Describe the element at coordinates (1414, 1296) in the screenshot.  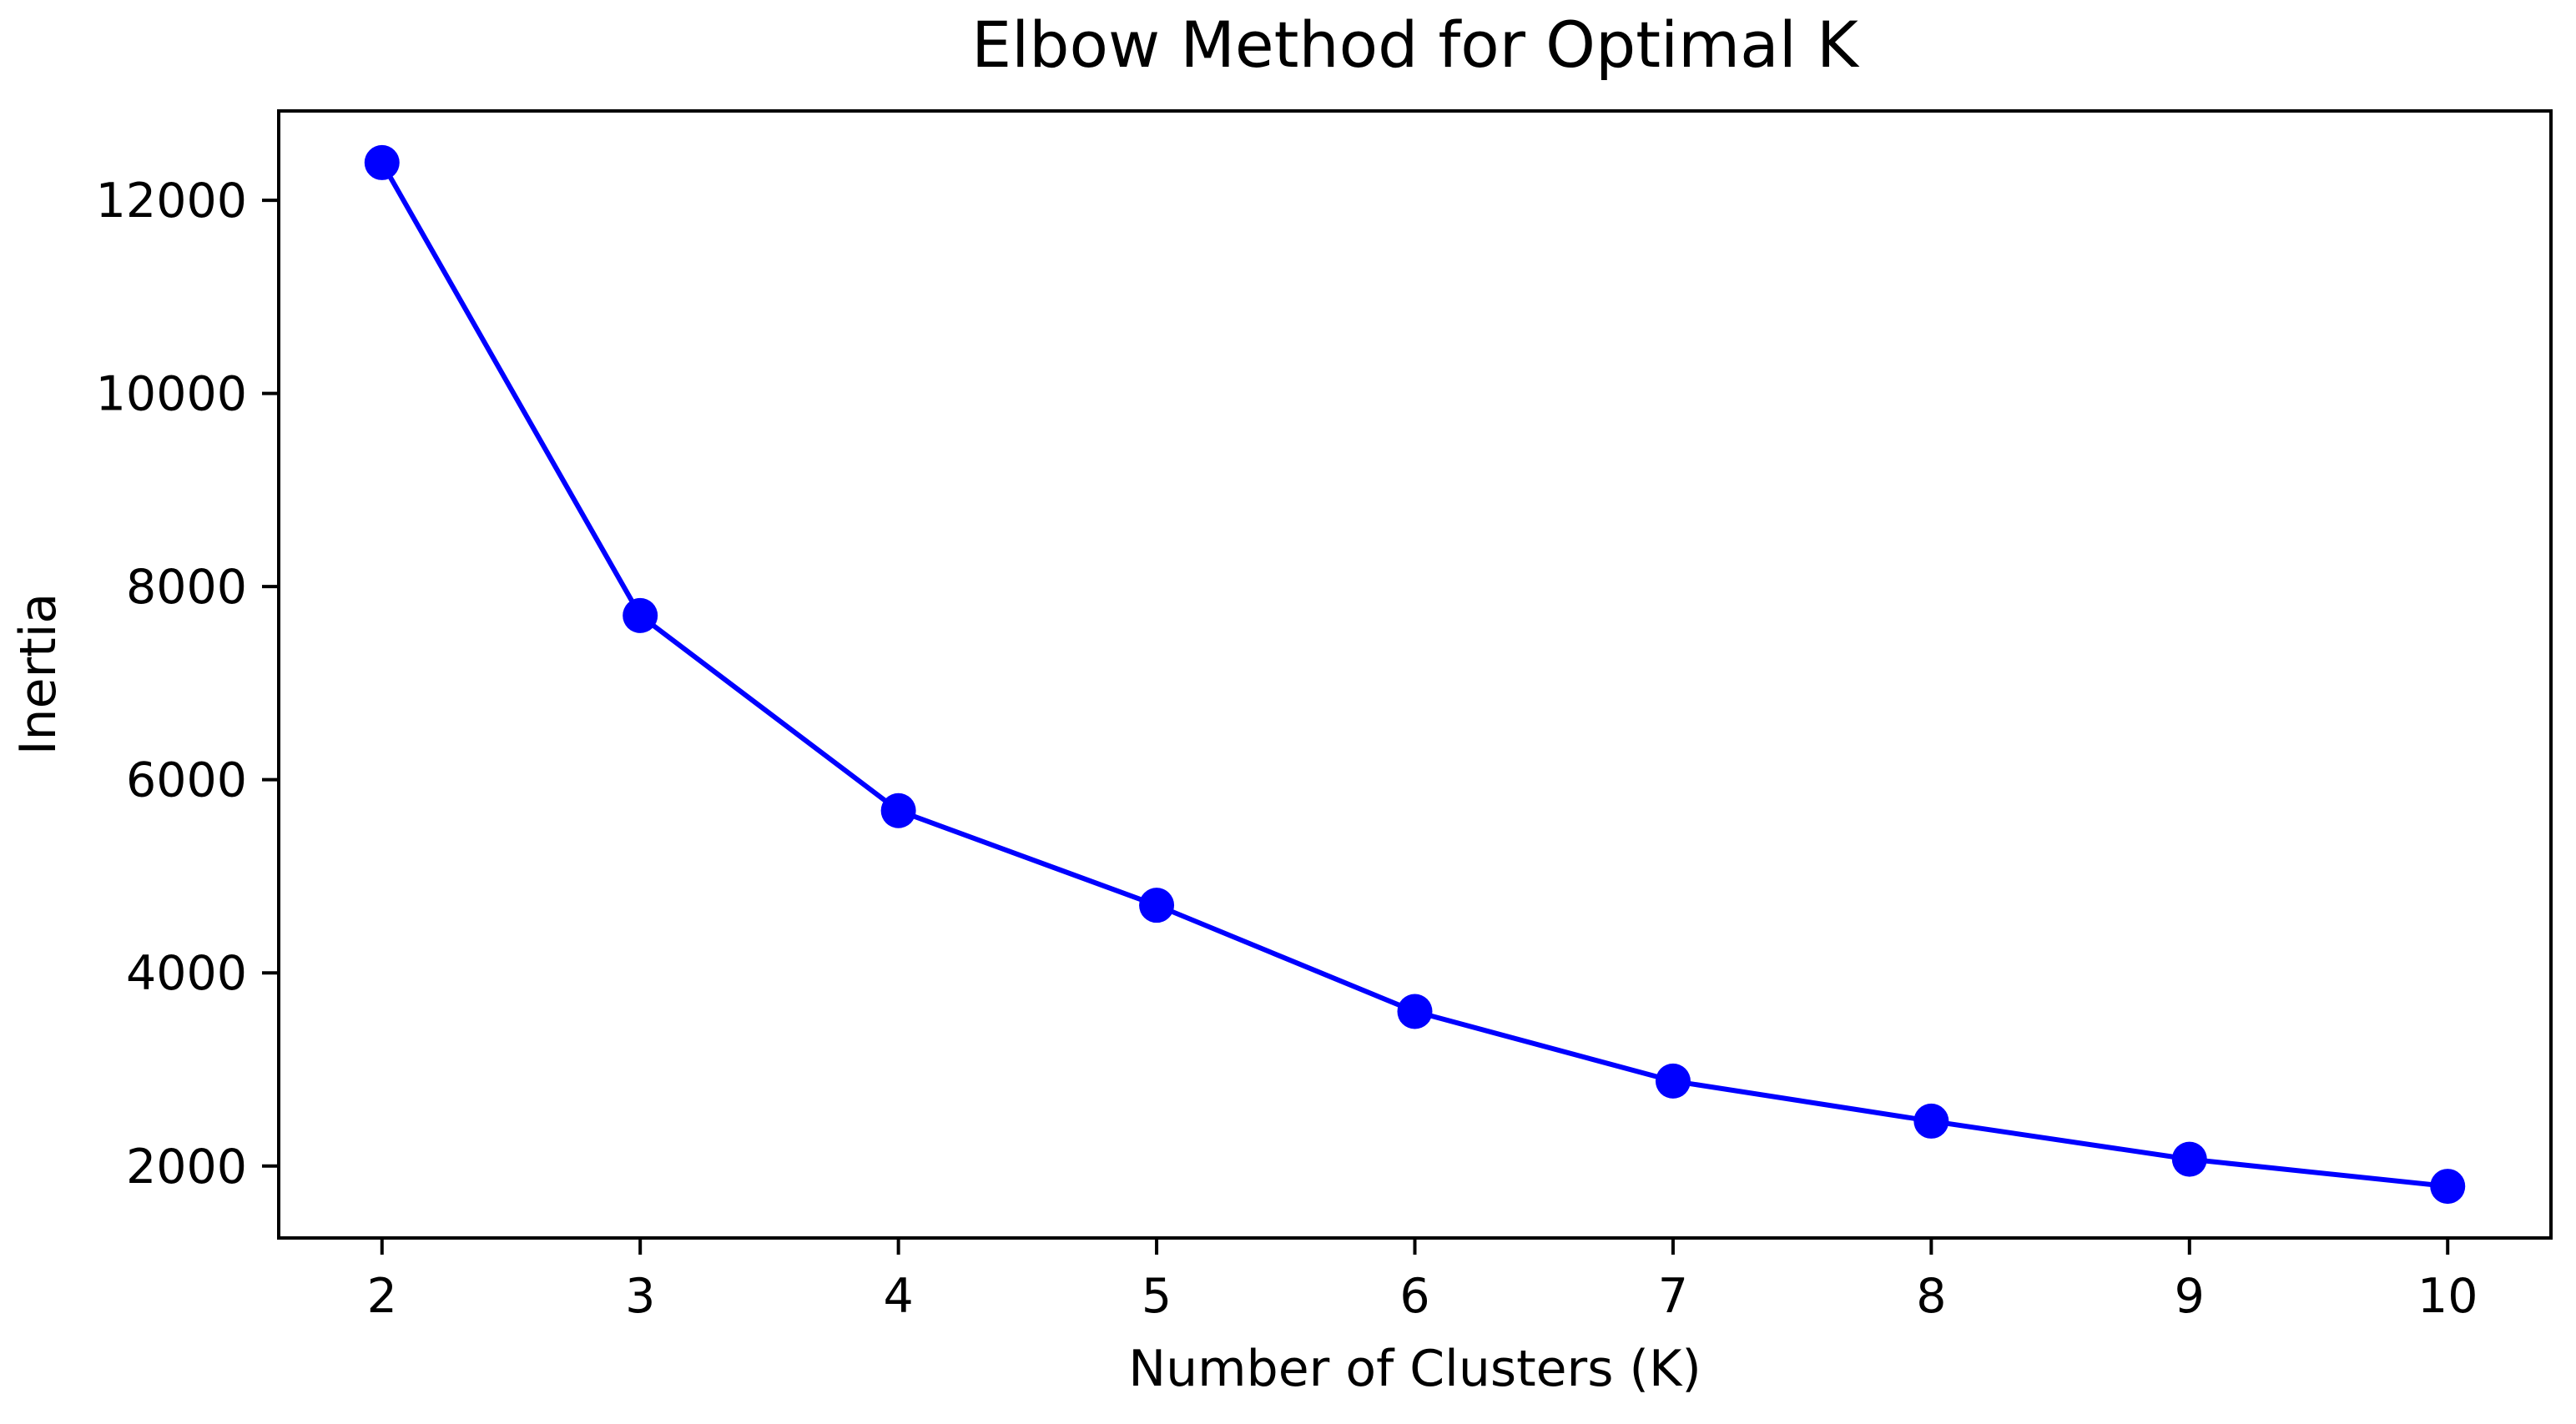
I see `x-tick-label: 6` at that location.